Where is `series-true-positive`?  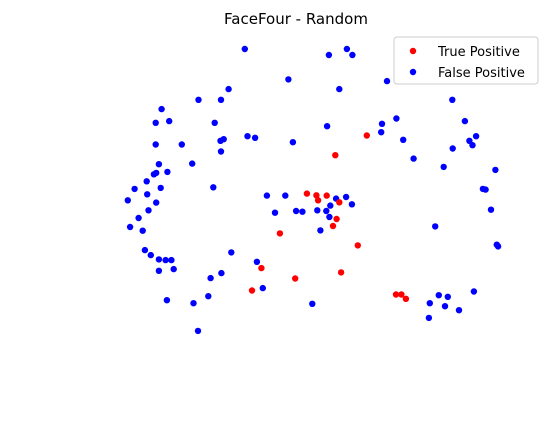 series-true-positive is located at coordinates (329, 217).